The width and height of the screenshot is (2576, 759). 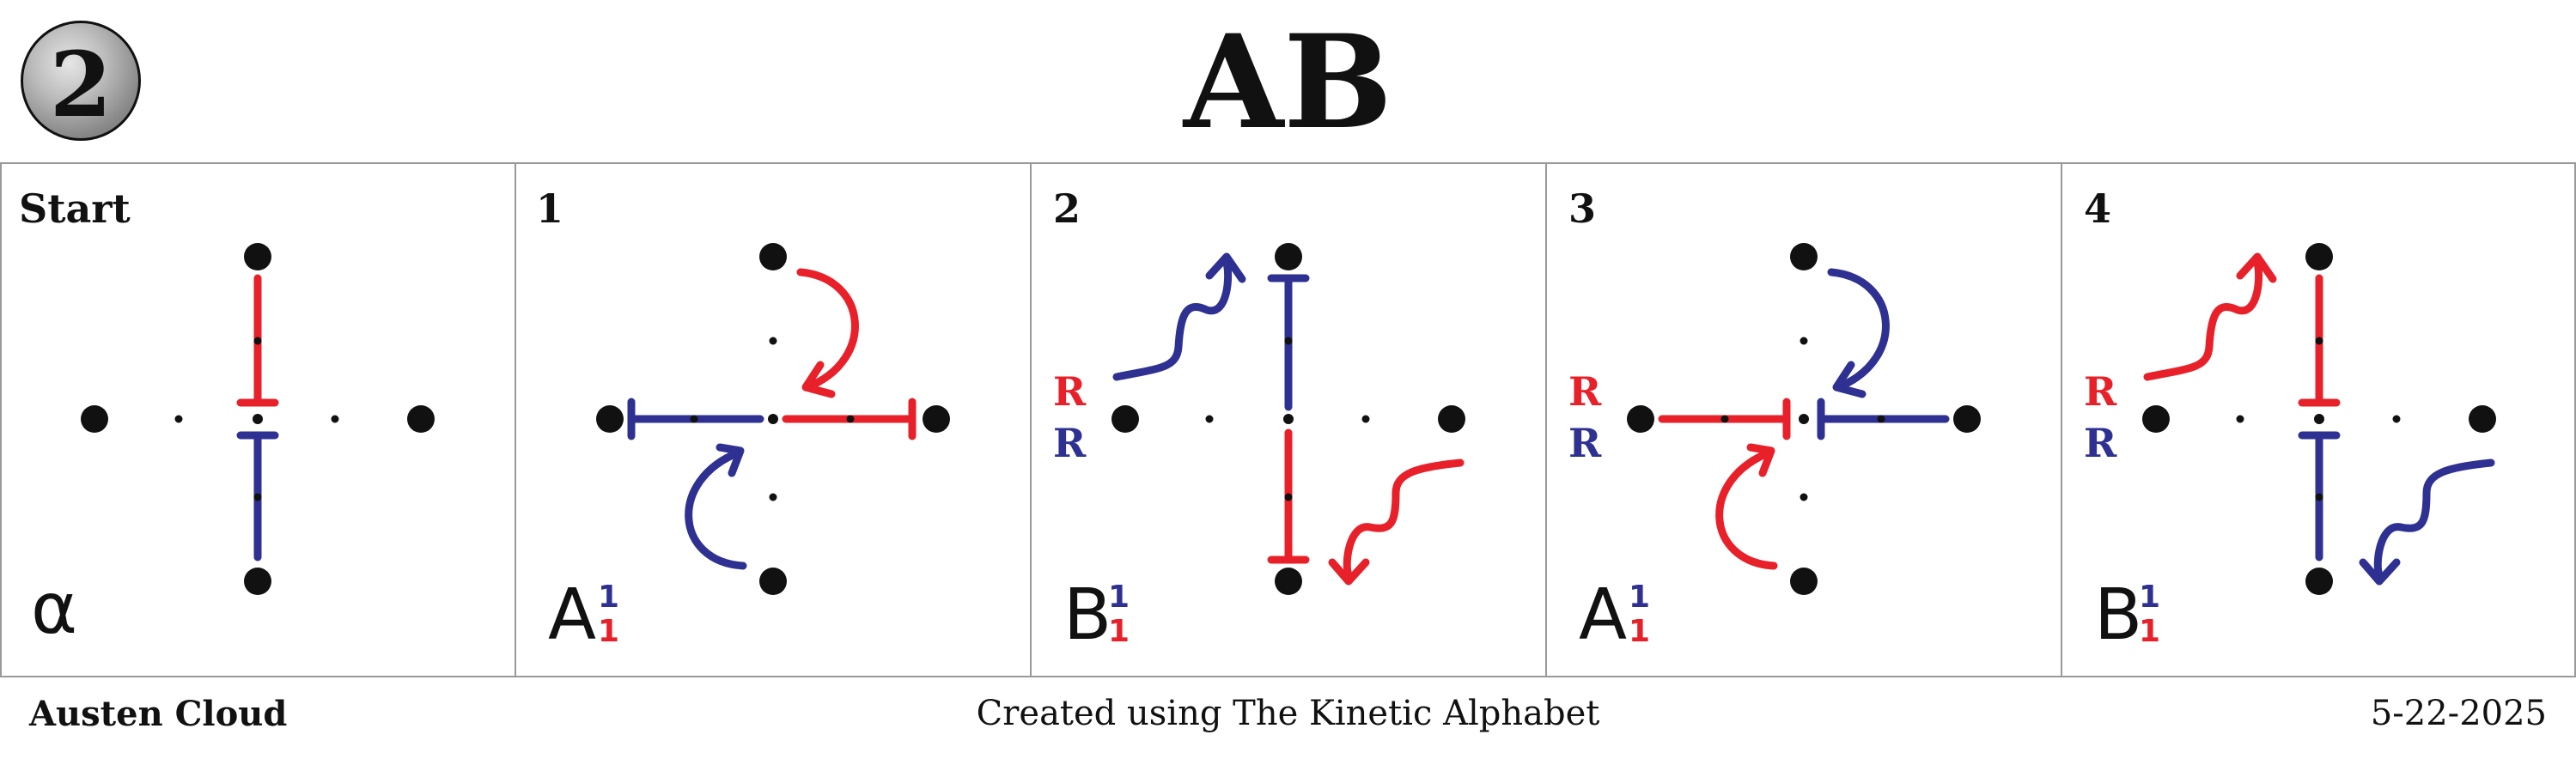 I want to click on panel-label: 2, so click(x=1067, y=208).